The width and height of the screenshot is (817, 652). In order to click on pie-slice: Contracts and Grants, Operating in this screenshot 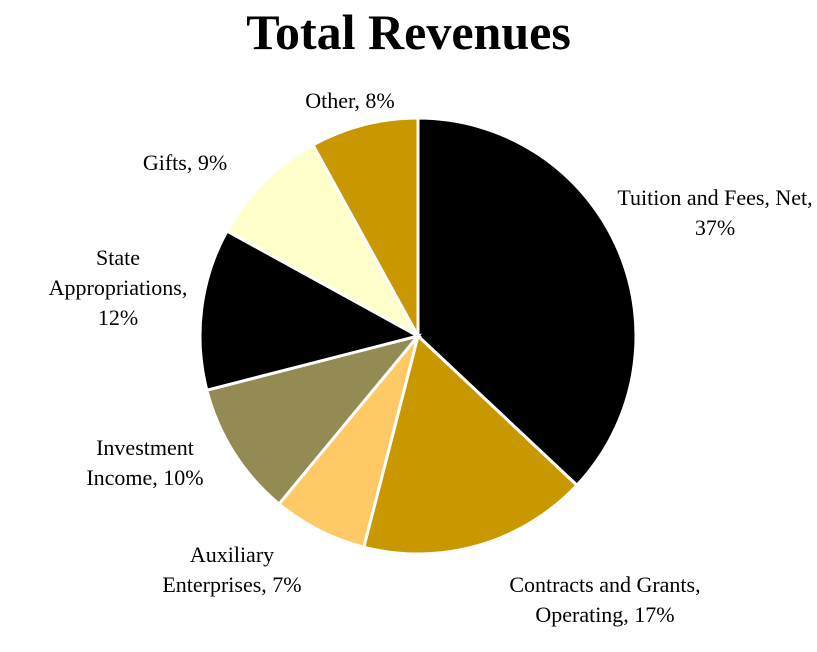, I will do `click(470, 444)`.